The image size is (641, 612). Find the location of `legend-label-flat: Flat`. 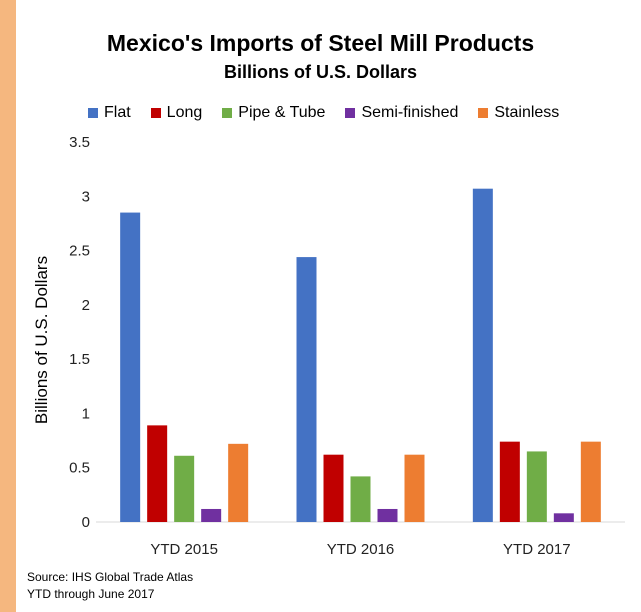

legend-label-flat: Flat is located at coordinates (117, 112).